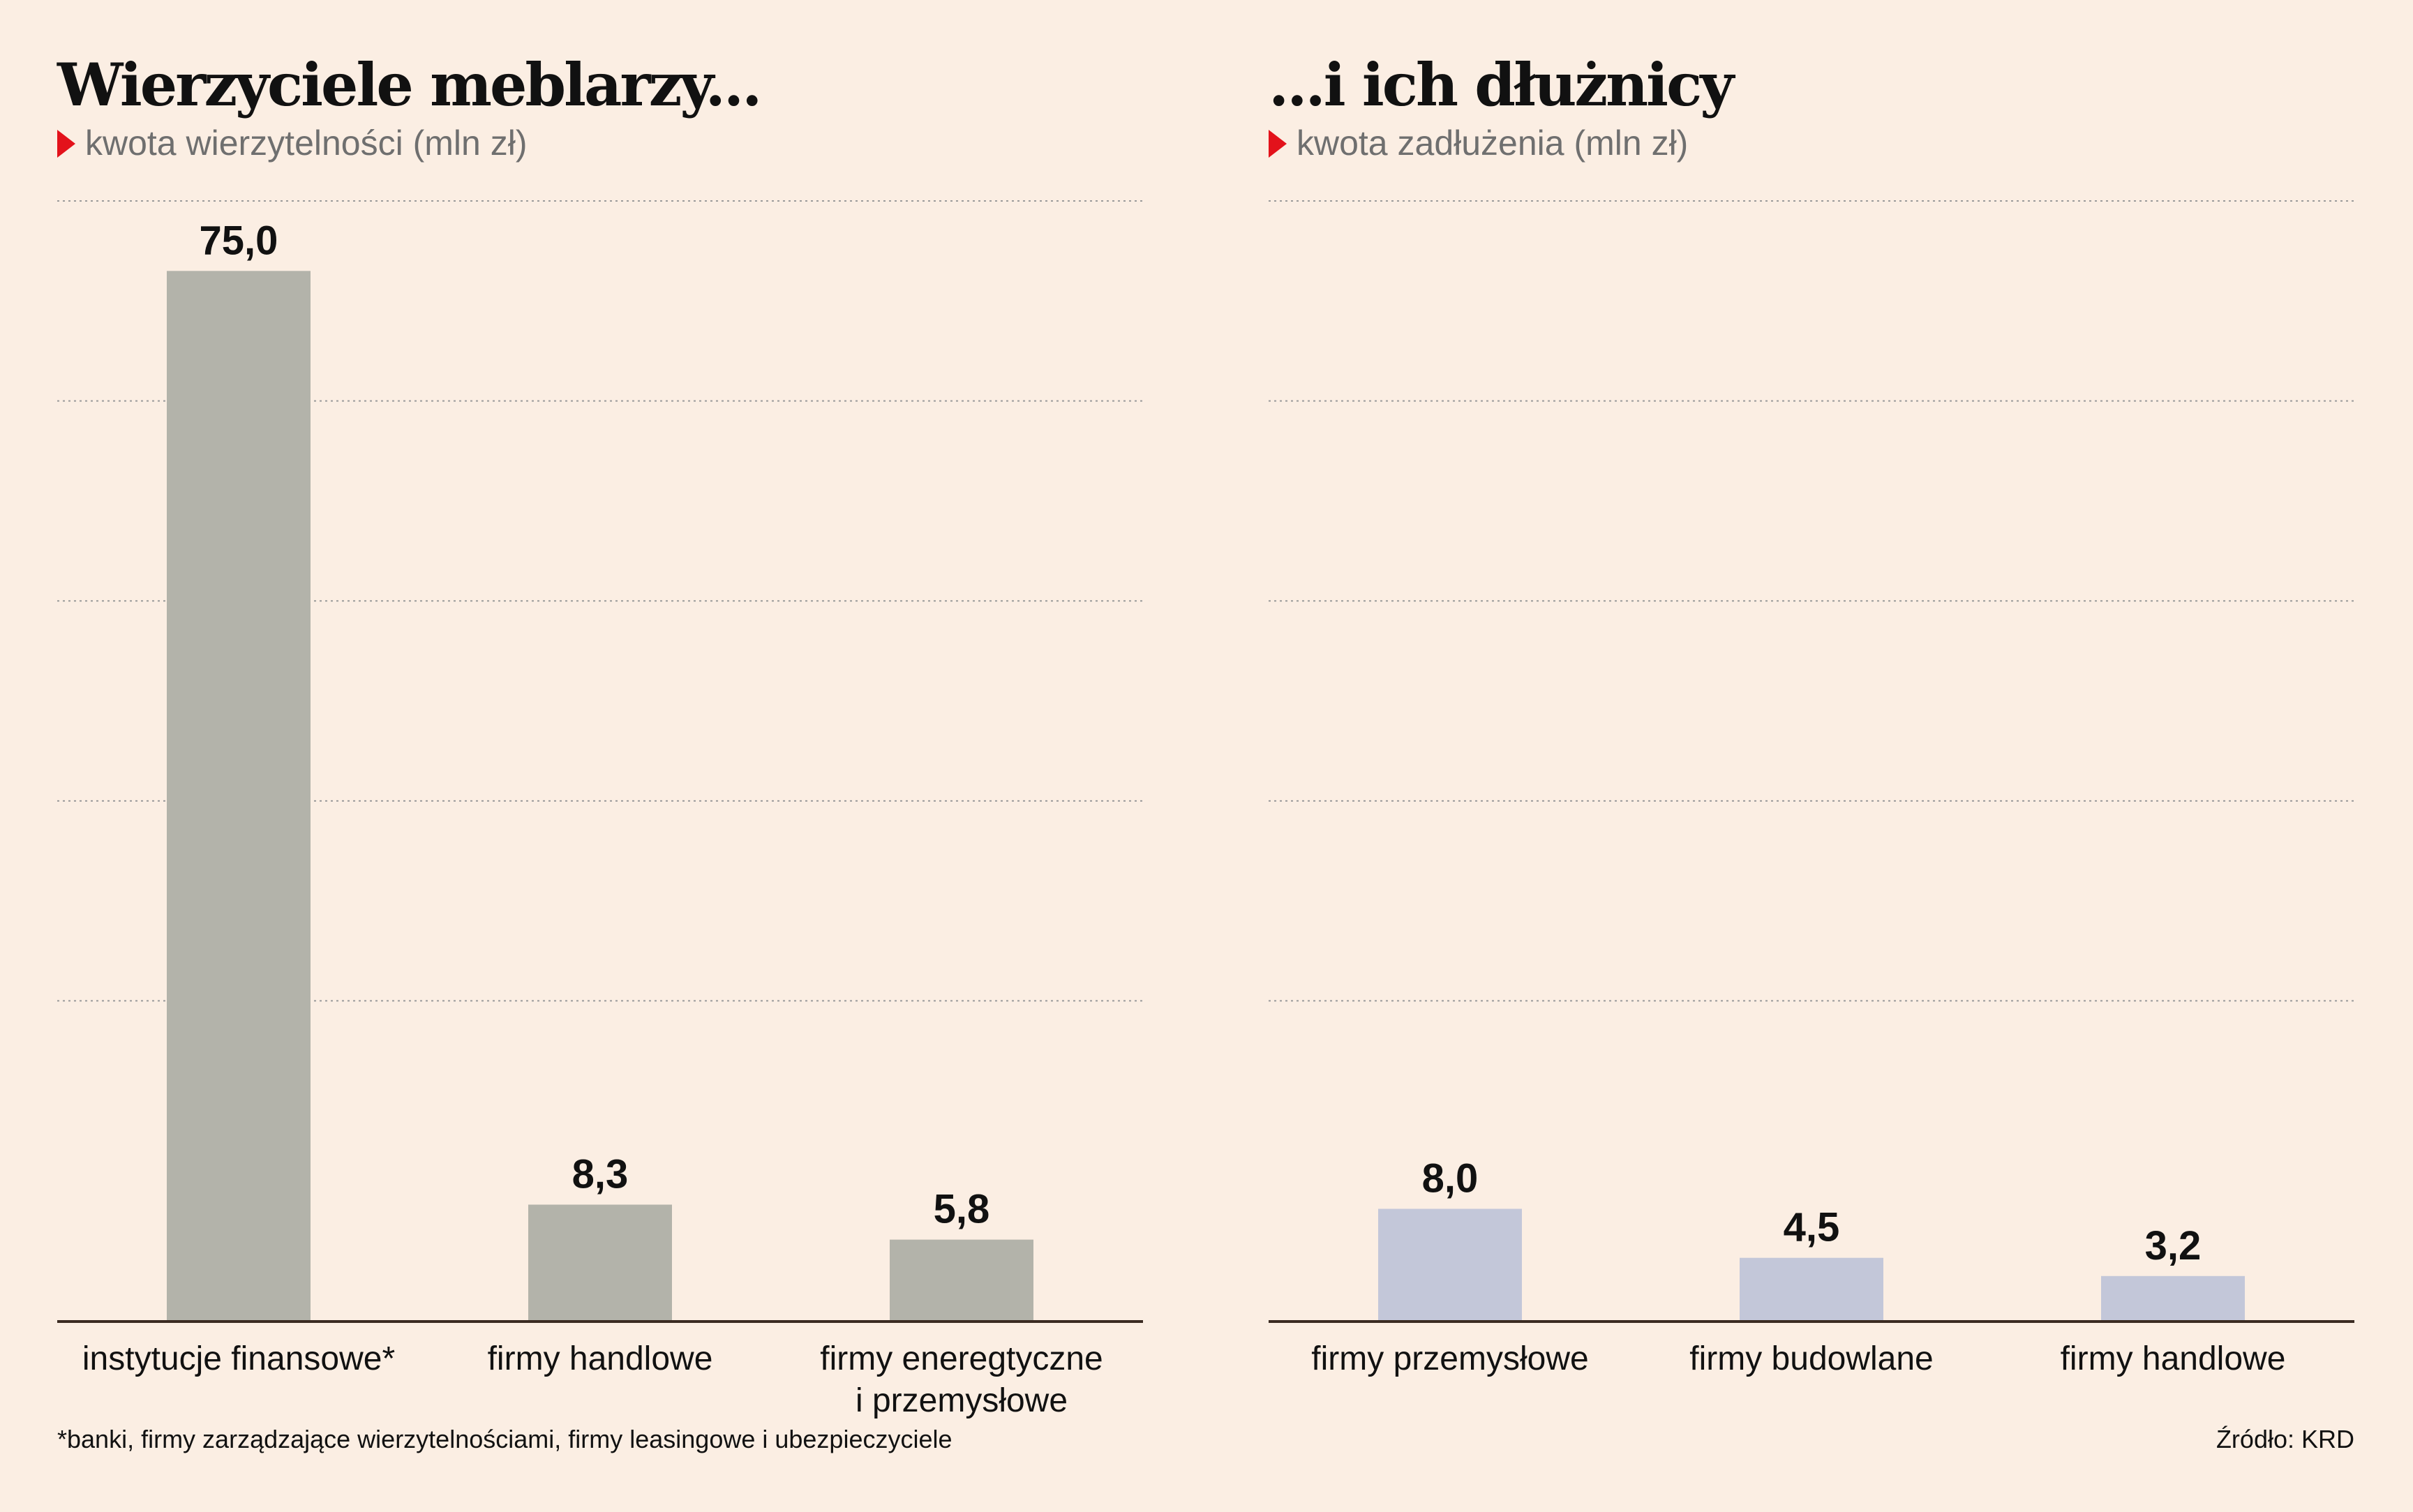  I want to click on data-label: 3,2, so click(2173, 1245).